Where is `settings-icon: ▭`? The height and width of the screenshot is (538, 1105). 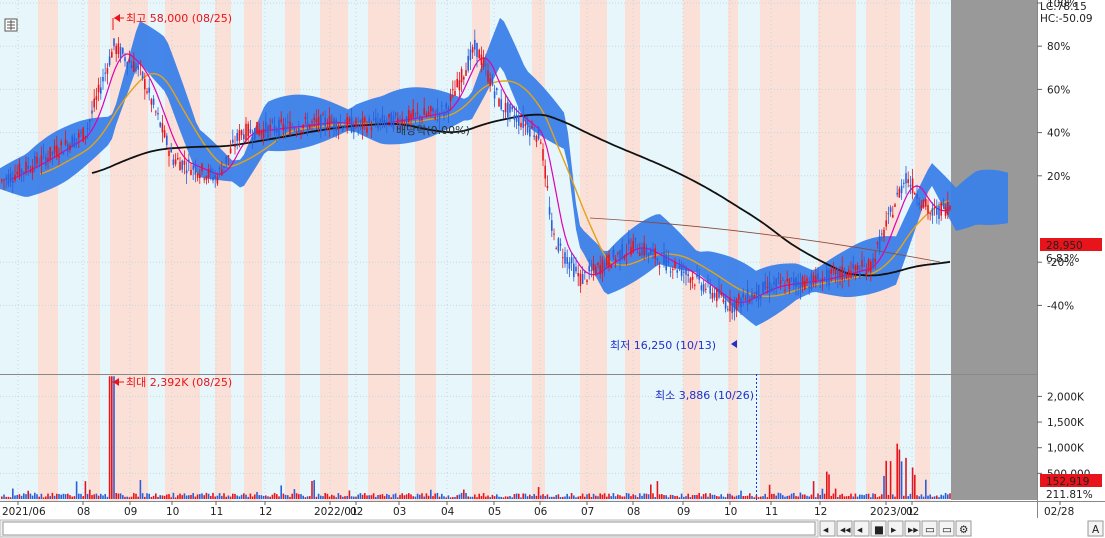
settings-icon: ▭ is located at coordinates (946, 528).